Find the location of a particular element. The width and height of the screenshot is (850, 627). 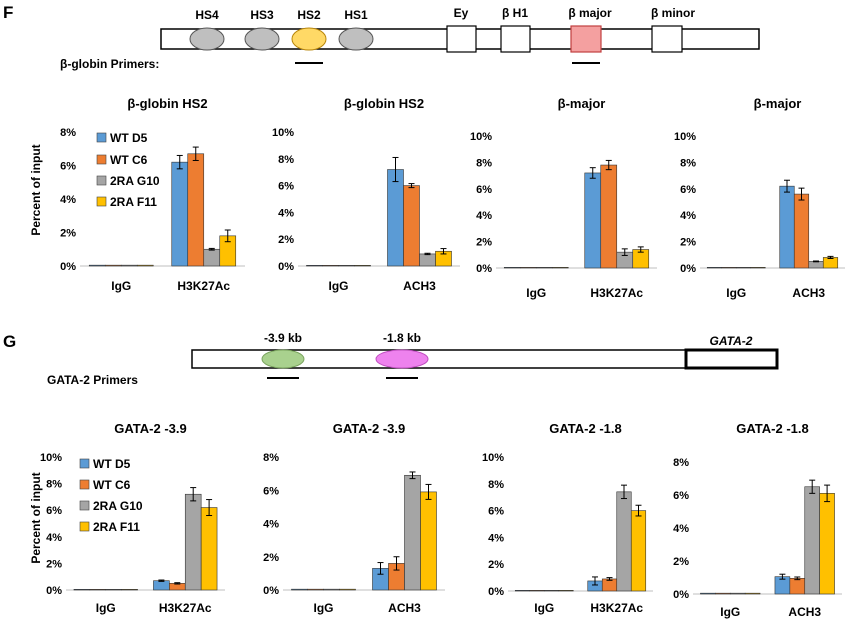

hs4-label: HS4 is located at coordinates (207, 15).